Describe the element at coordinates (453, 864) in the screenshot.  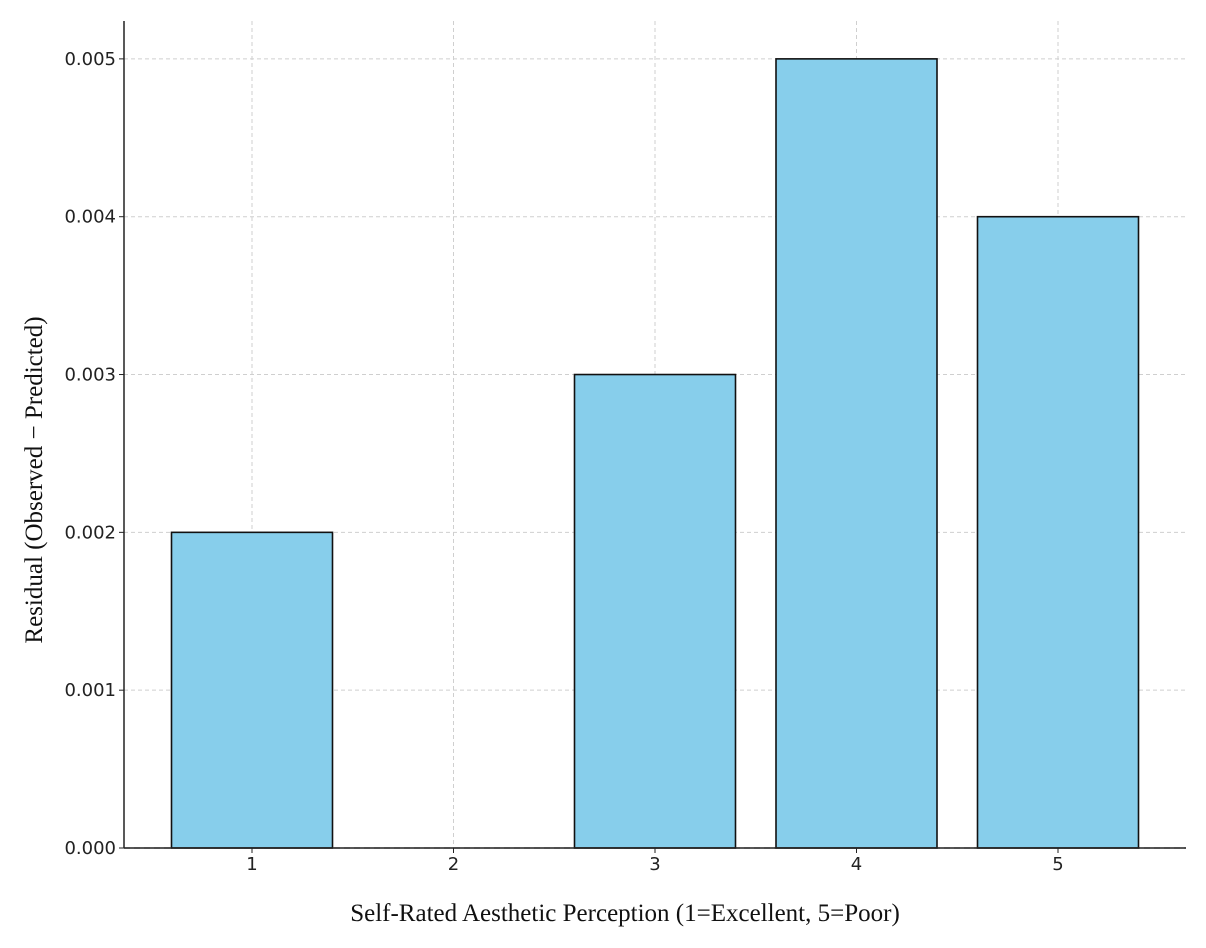
I see `x-tick-label: 2` at that location.